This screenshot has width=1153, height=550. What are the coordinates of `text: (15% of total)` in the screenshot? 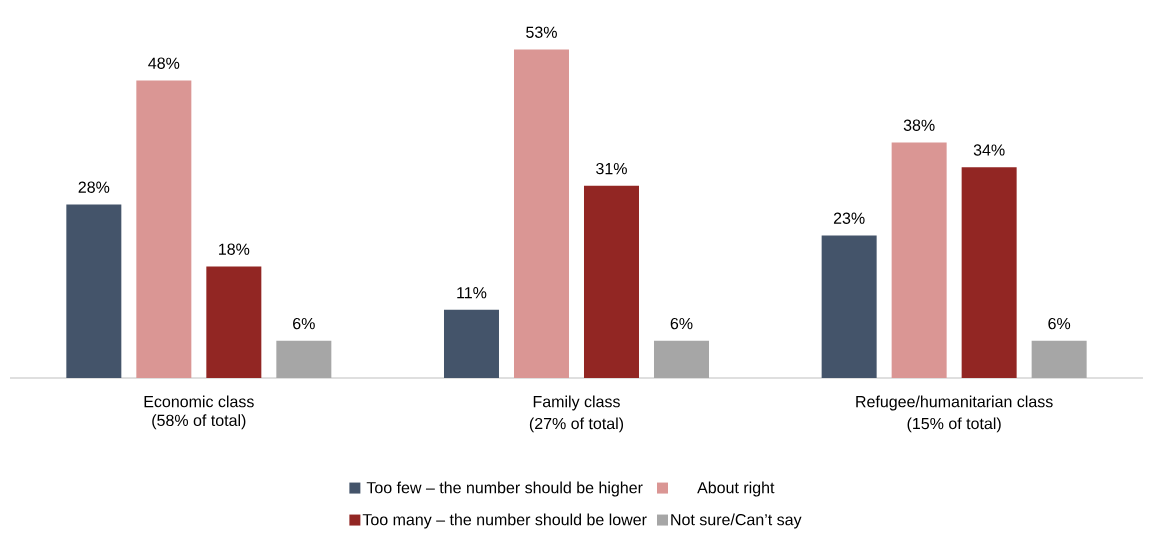 It's located at (954, 425).